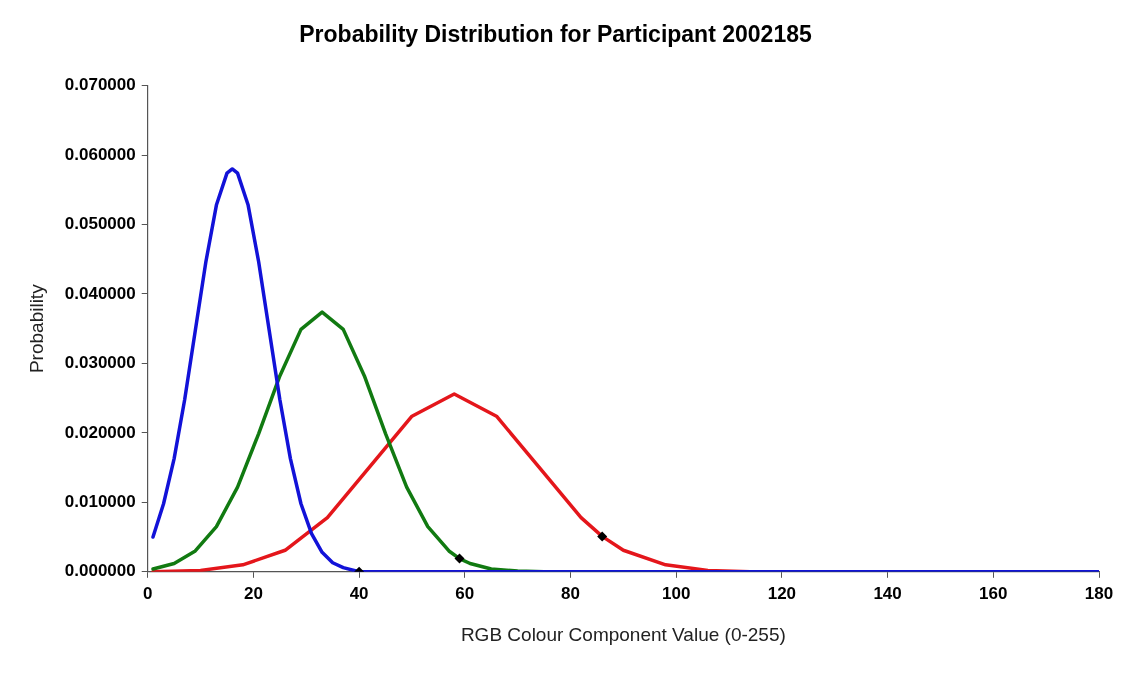 The width and height of the screenshot is (1129, 673). I want to click on y-tick-label: 0.060000, so click(100, 154).